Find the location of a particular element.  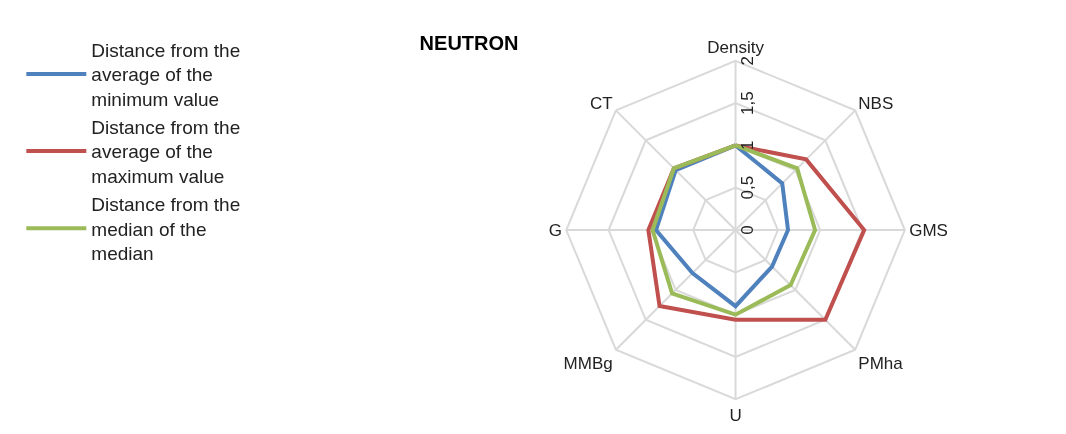

legend-label: Distance from the average of the maximum value is located at coordinates (166, 152).